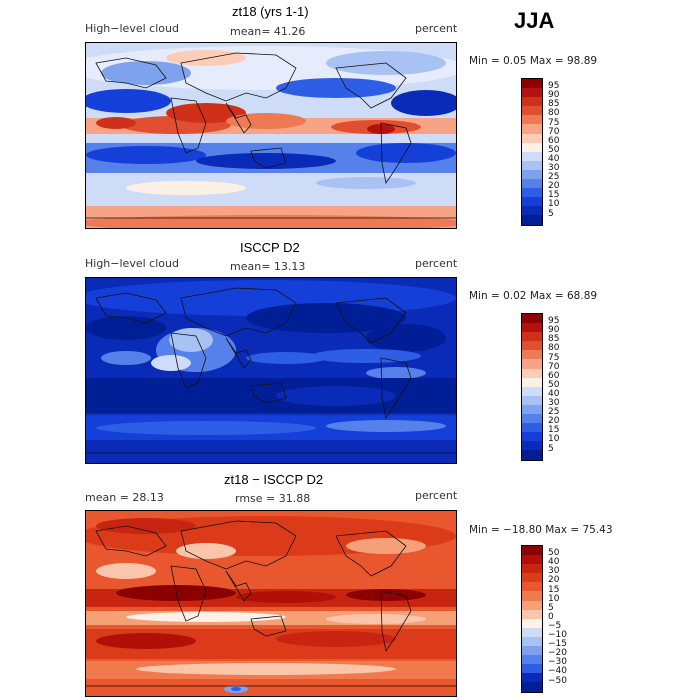  I want to click on colorbar-tick-label: −30, so click(557, 662).